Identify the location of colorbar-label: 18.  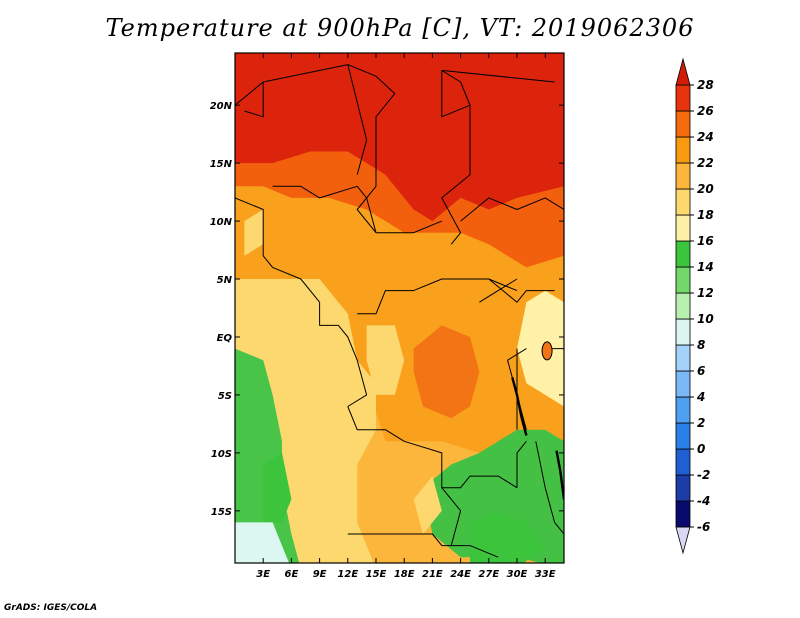
(705, 215).